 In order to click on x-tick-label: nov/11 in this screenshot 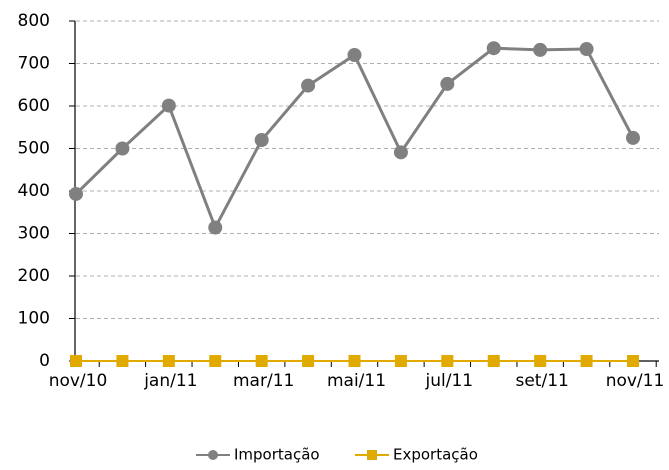, I will do `click(635, 381)`.